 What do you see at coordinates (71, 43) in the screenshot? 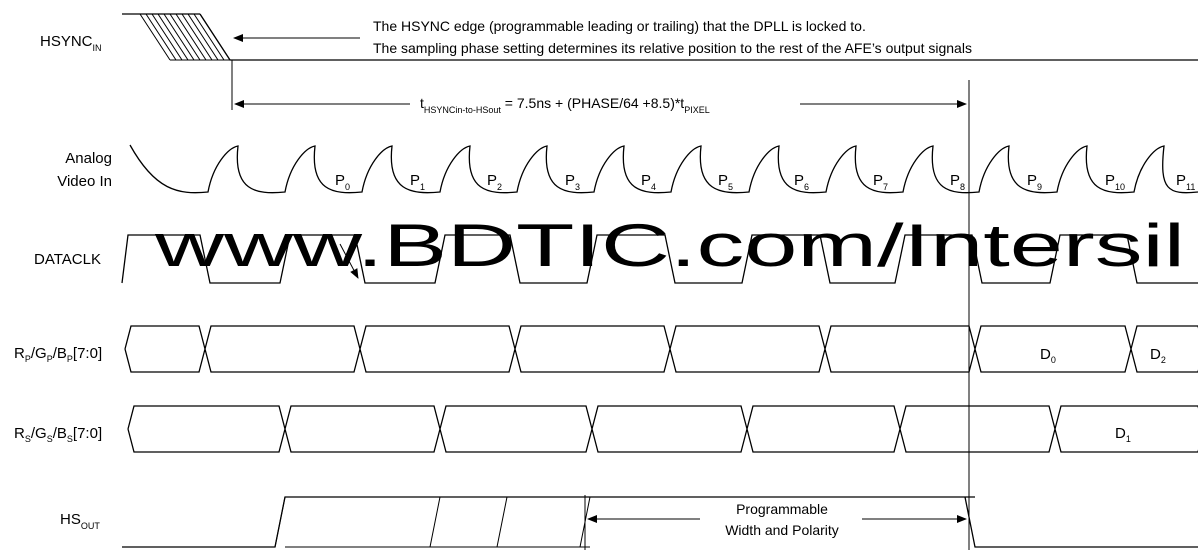
I see `hsync-in-label: HSYNCIN` at bounding box center [71, 43].